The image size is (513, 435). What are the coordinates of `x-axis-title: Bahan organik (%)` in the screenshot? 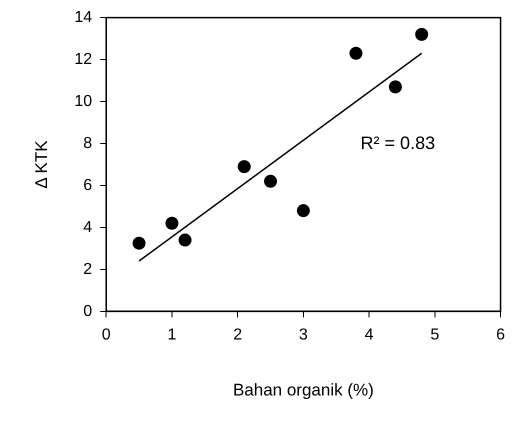 It's located at (303, 390).